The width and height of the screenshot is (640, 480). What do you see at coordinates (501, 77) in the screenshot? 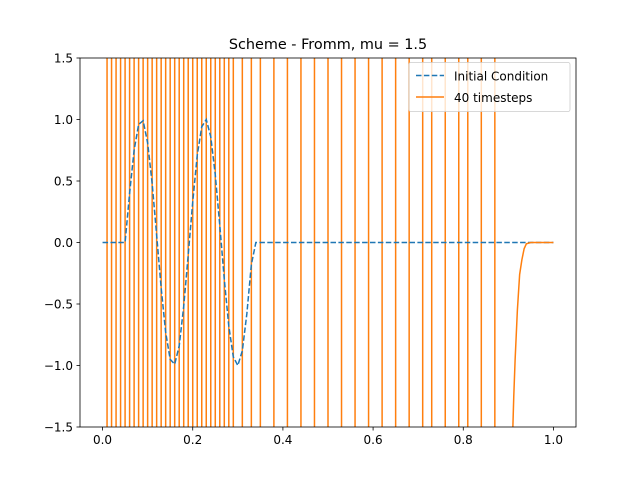
I see `legend-label-initial-condition: Initial Condition` at bounding box center [501, 77].